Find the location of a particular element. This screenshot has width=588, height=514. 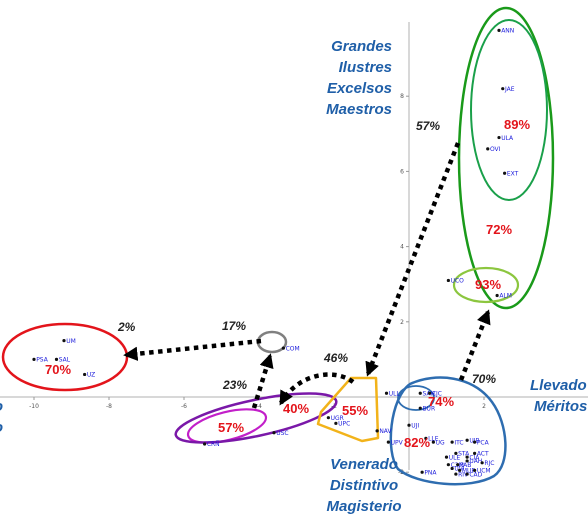

pct-blue-cluster: 82% is located at coordinates (417, 442).